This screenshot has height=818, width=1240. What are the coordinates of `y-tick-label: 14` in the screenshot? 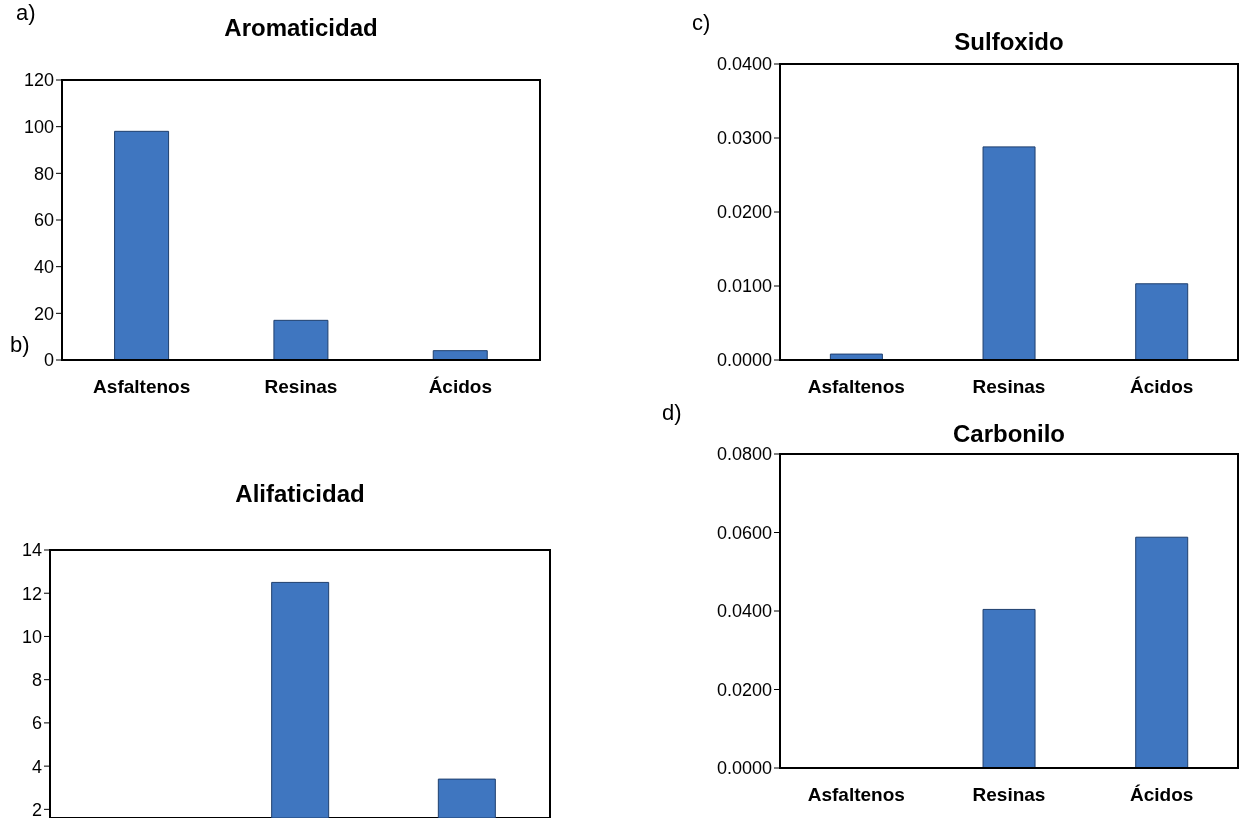 It's located at (31, 550).